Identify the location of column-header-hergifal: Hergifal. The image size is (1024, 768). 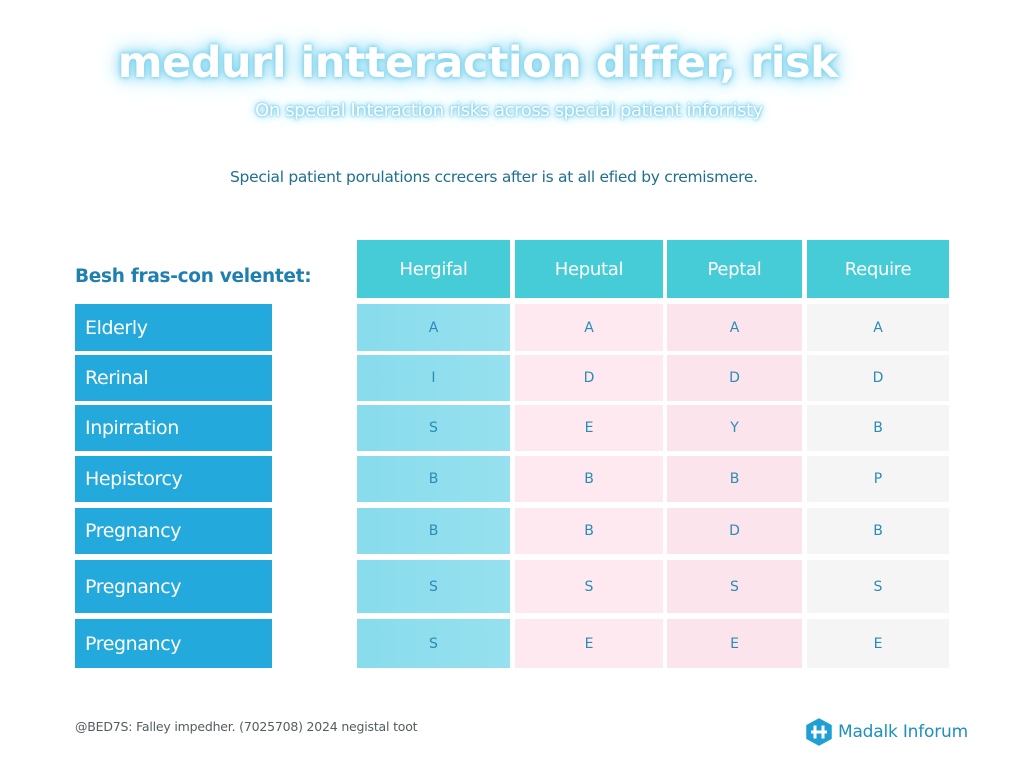
(433, 269).